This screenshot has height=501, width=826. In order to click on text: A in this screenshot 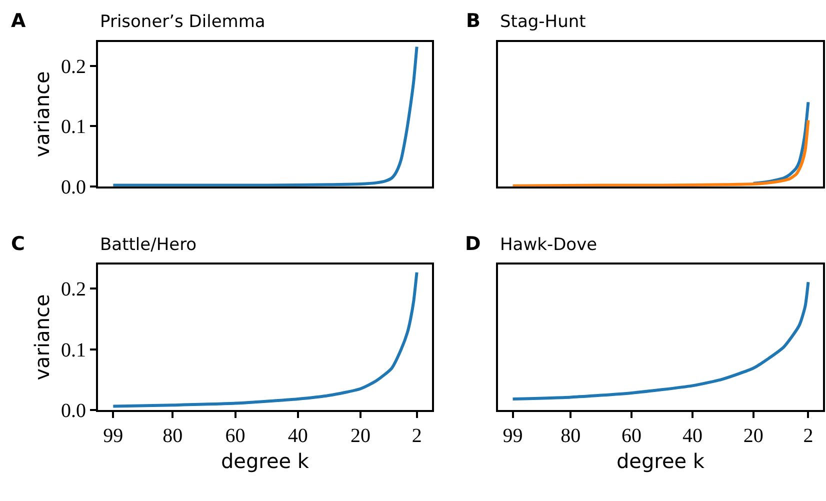, I will do `click(18, 21)`.